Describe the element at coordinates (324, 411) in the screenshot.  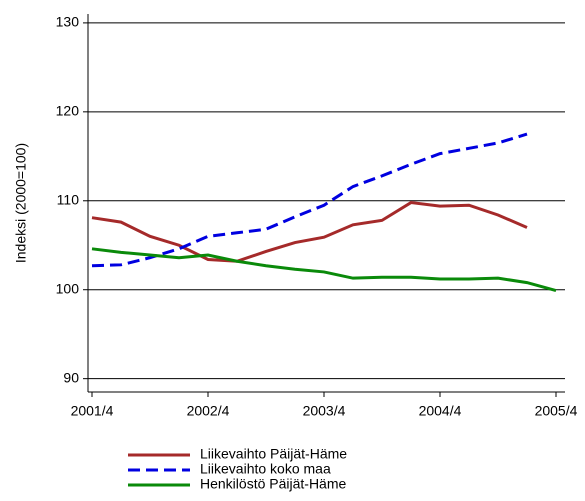
I see `x-tick-label: 2003/4` at that location.